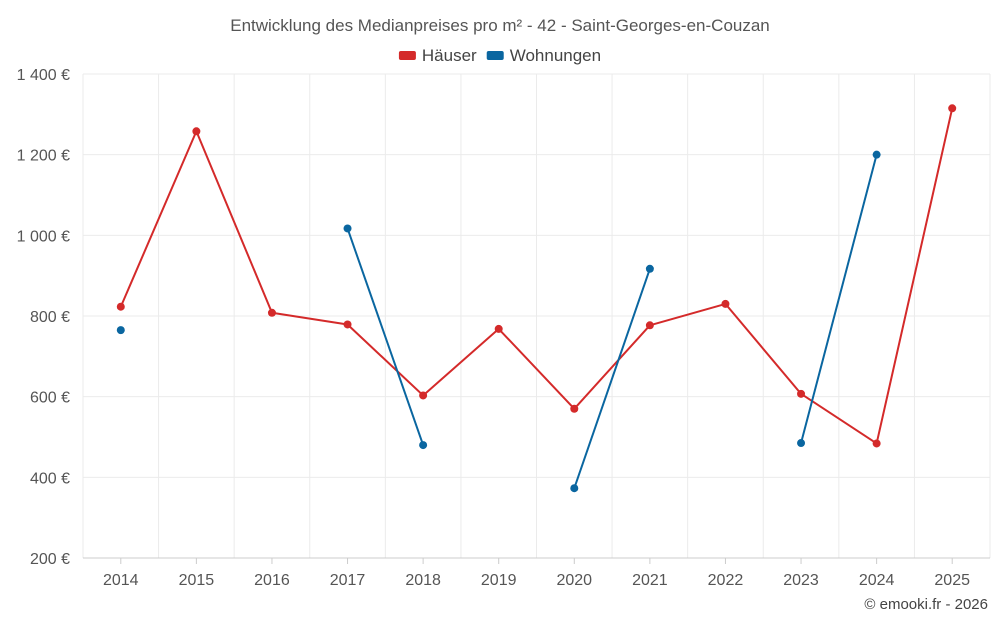 The image size is (1000, 625). Describe the element at coordinates (50, 398) in the screenshot. I see `y-tick-label: 600 €` at that location.